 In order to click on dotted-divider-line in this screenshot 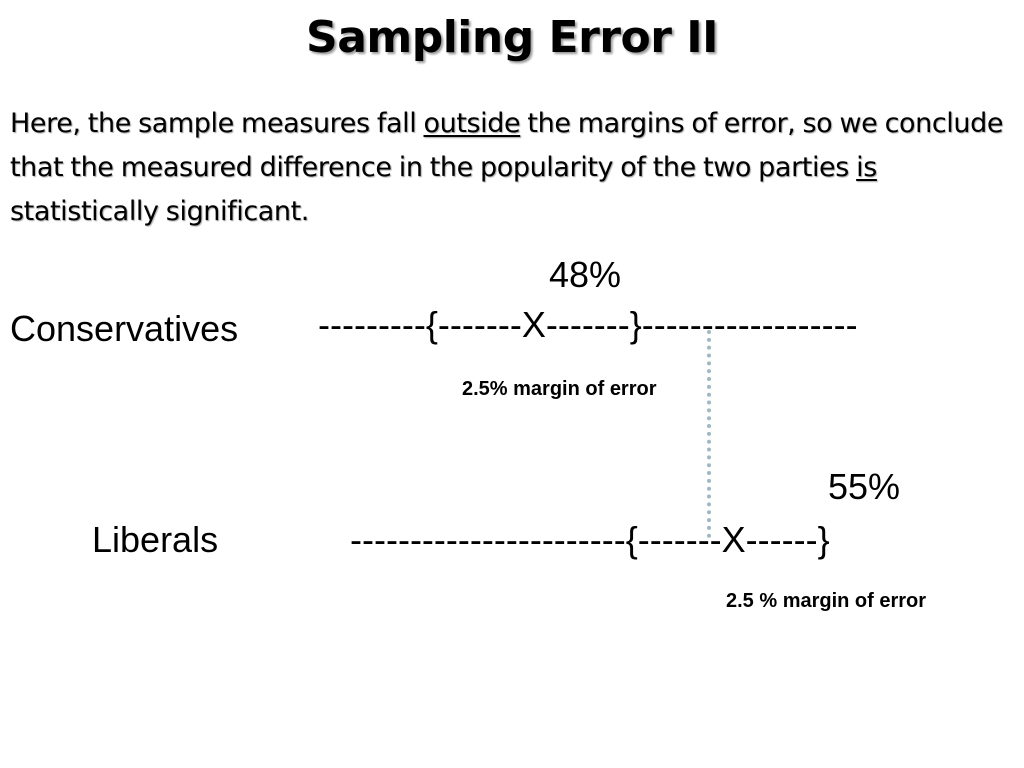, I will do `click(709, 434)`.